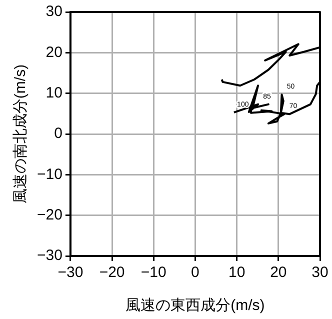  I want to click on y-tick-label: −20, so click(49, 215).